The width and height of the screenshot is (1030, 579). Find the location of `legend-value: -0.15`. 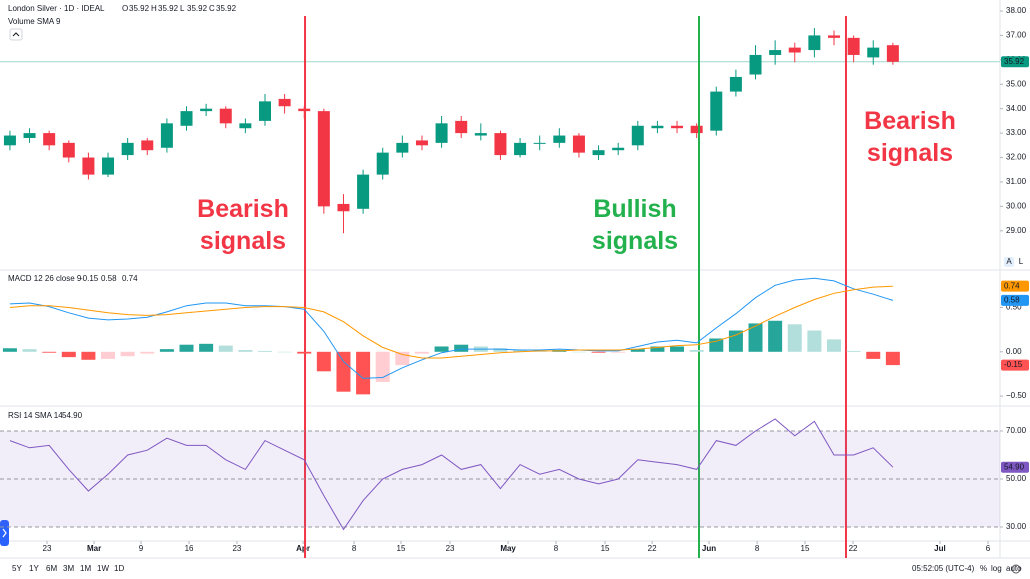

legend-value: -0.15 is located at coordinates (89, 278).